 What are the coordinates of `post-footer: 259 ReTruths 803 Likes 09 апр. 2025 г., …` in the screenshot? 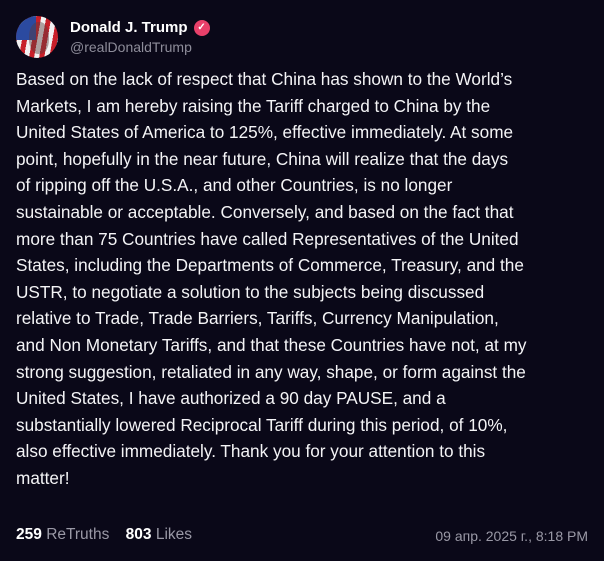 It's located at (302, 535).